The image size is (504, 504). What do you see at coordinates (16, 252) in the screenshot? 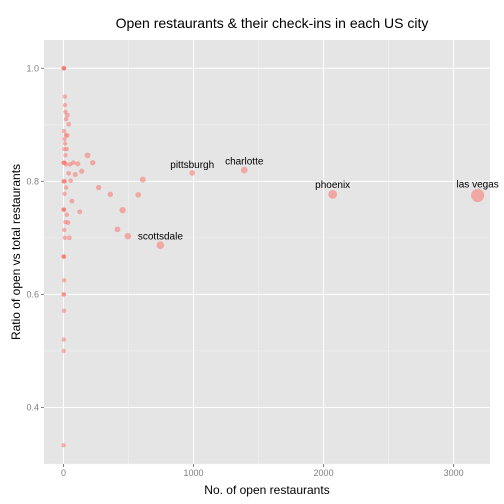
I see `y-axis-label: Ratio of open vs total restaurants` at bounding box center [16, 252].